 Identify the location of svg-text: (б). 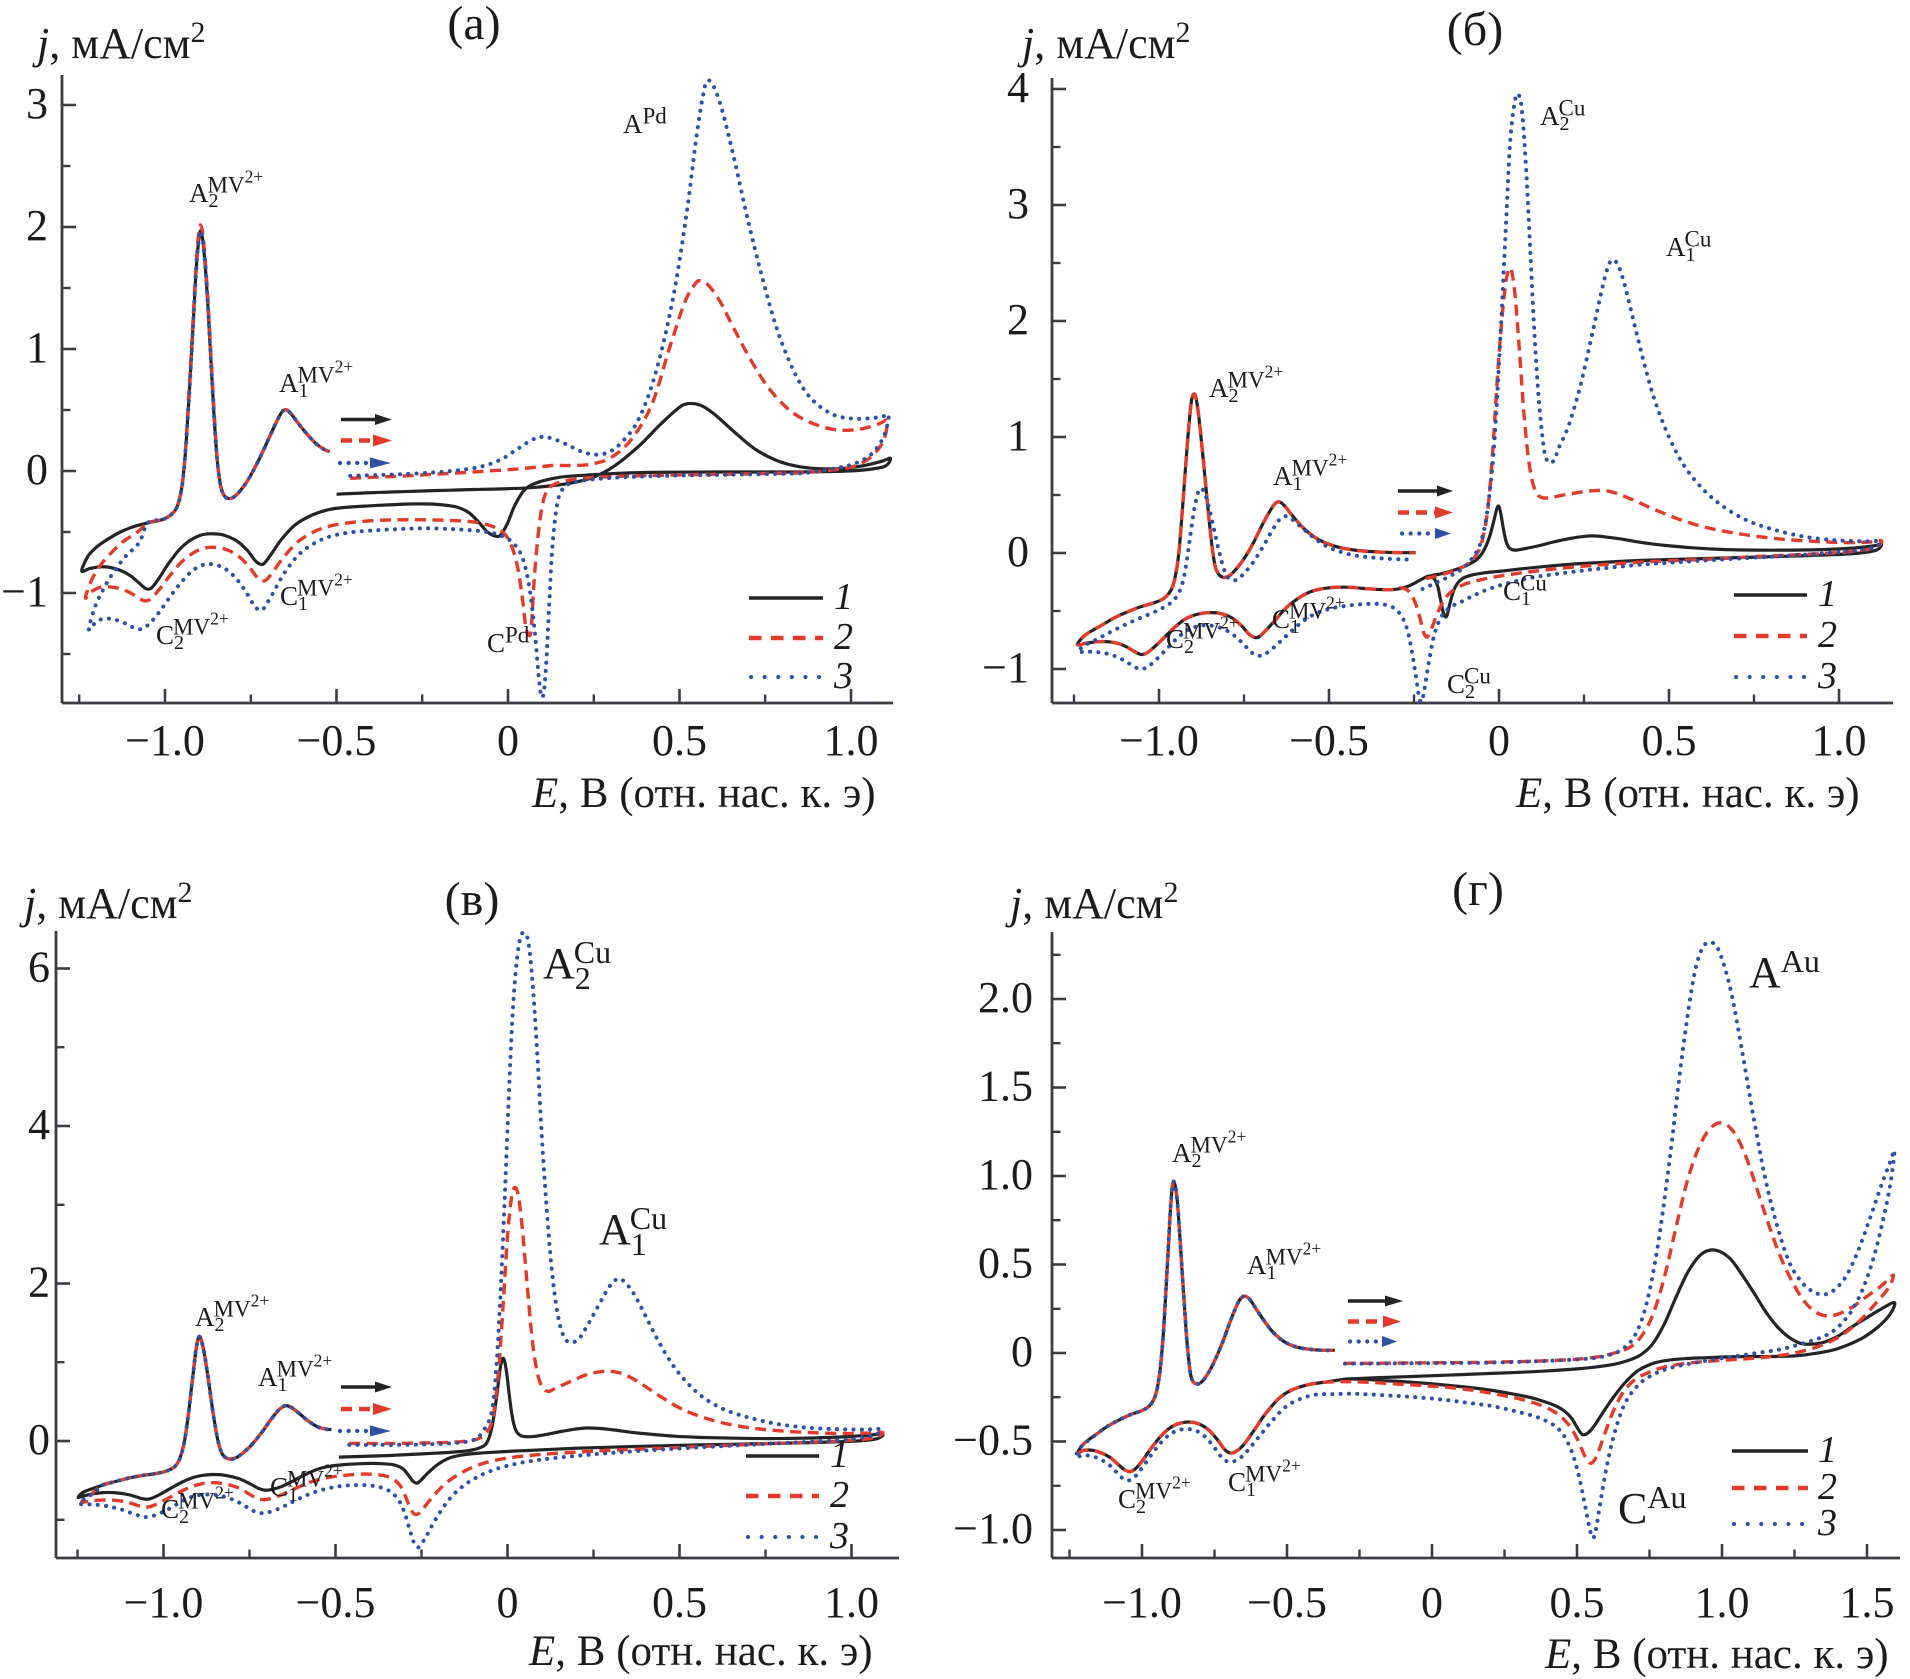
(1475, 29).